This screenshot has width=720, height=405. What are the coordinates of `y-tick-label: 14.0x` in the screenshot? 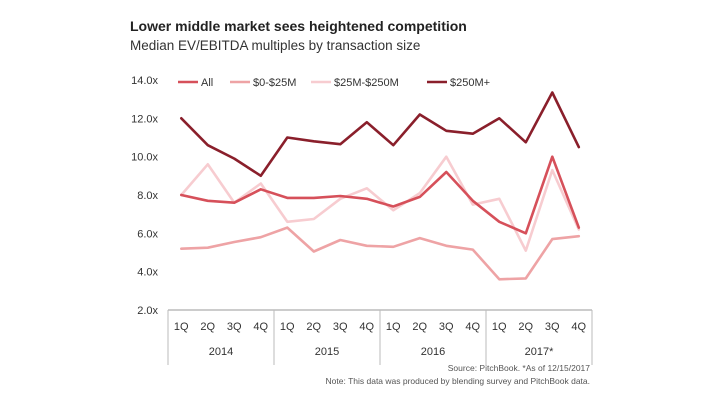 It's located at (144, 81).